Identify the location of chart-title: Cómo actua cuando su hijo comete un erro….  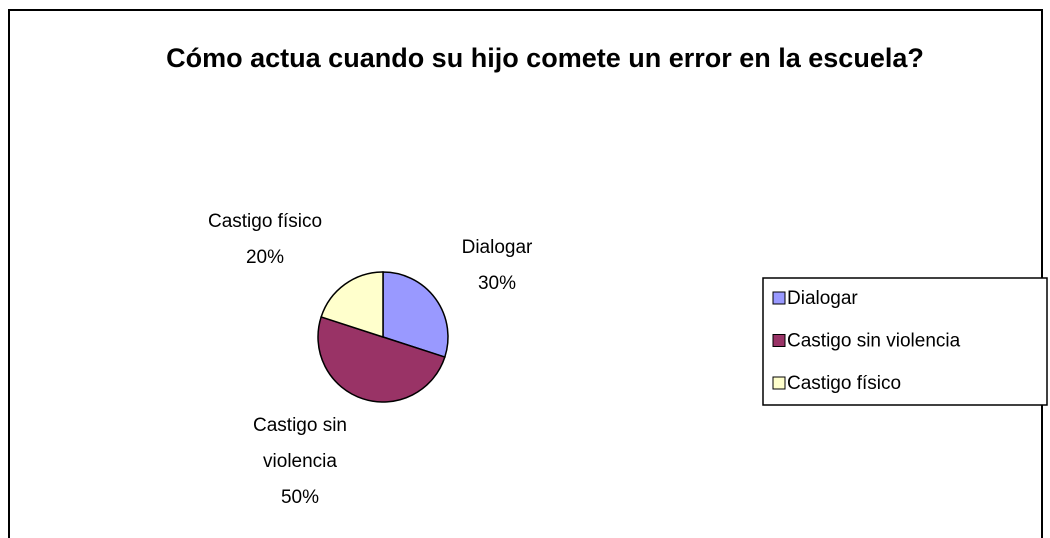
(545, 58).